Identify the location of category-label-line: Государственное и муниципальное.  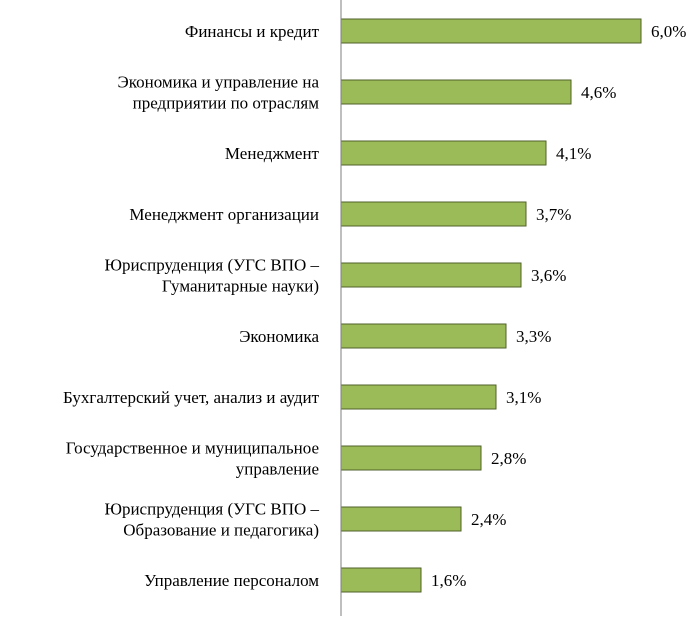
(192, 448).